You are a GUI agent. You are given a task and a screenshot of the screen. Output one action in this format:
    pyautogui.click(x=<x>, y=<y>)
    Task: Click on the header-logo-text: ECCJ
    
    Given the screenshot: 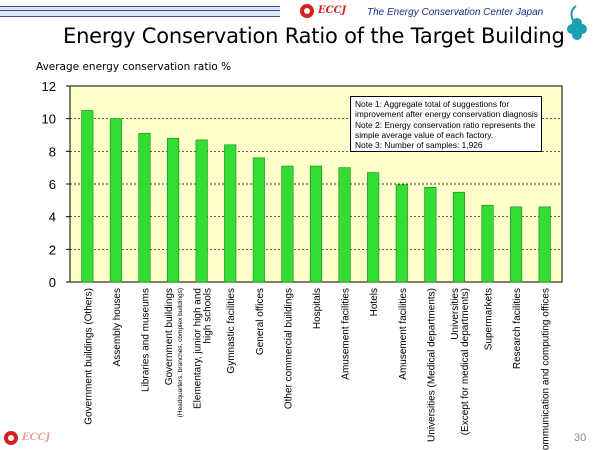 What is the action you would take?
    pyautogui.click(x=332, y=10)
    